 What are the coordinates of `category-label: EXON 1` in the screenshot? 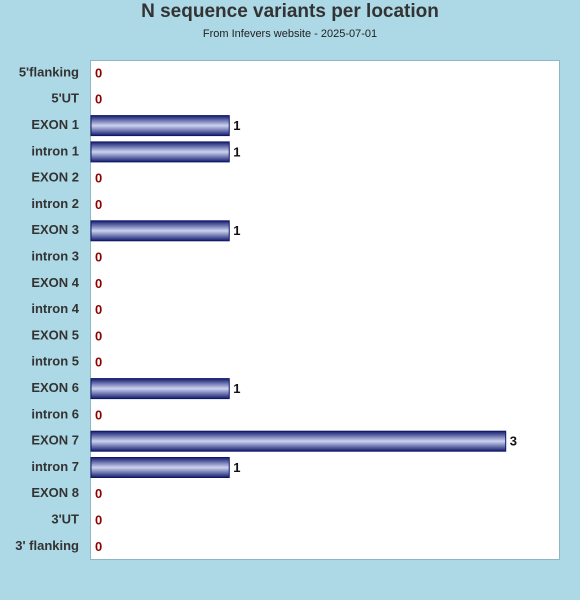 It's located at (55, 124).